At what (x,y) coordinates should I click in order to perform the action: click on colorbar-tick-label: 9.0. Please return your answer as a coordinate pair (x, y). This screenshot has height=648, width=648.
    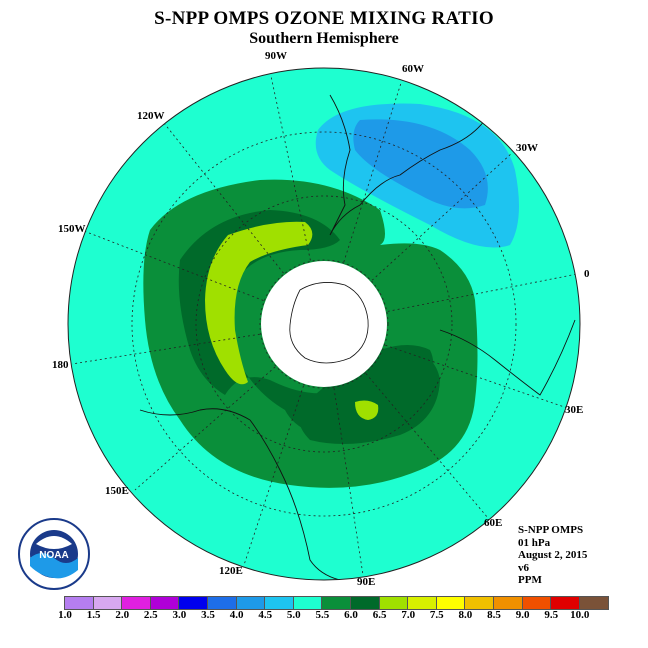
    Looking at the image, I should click on (522, 615).